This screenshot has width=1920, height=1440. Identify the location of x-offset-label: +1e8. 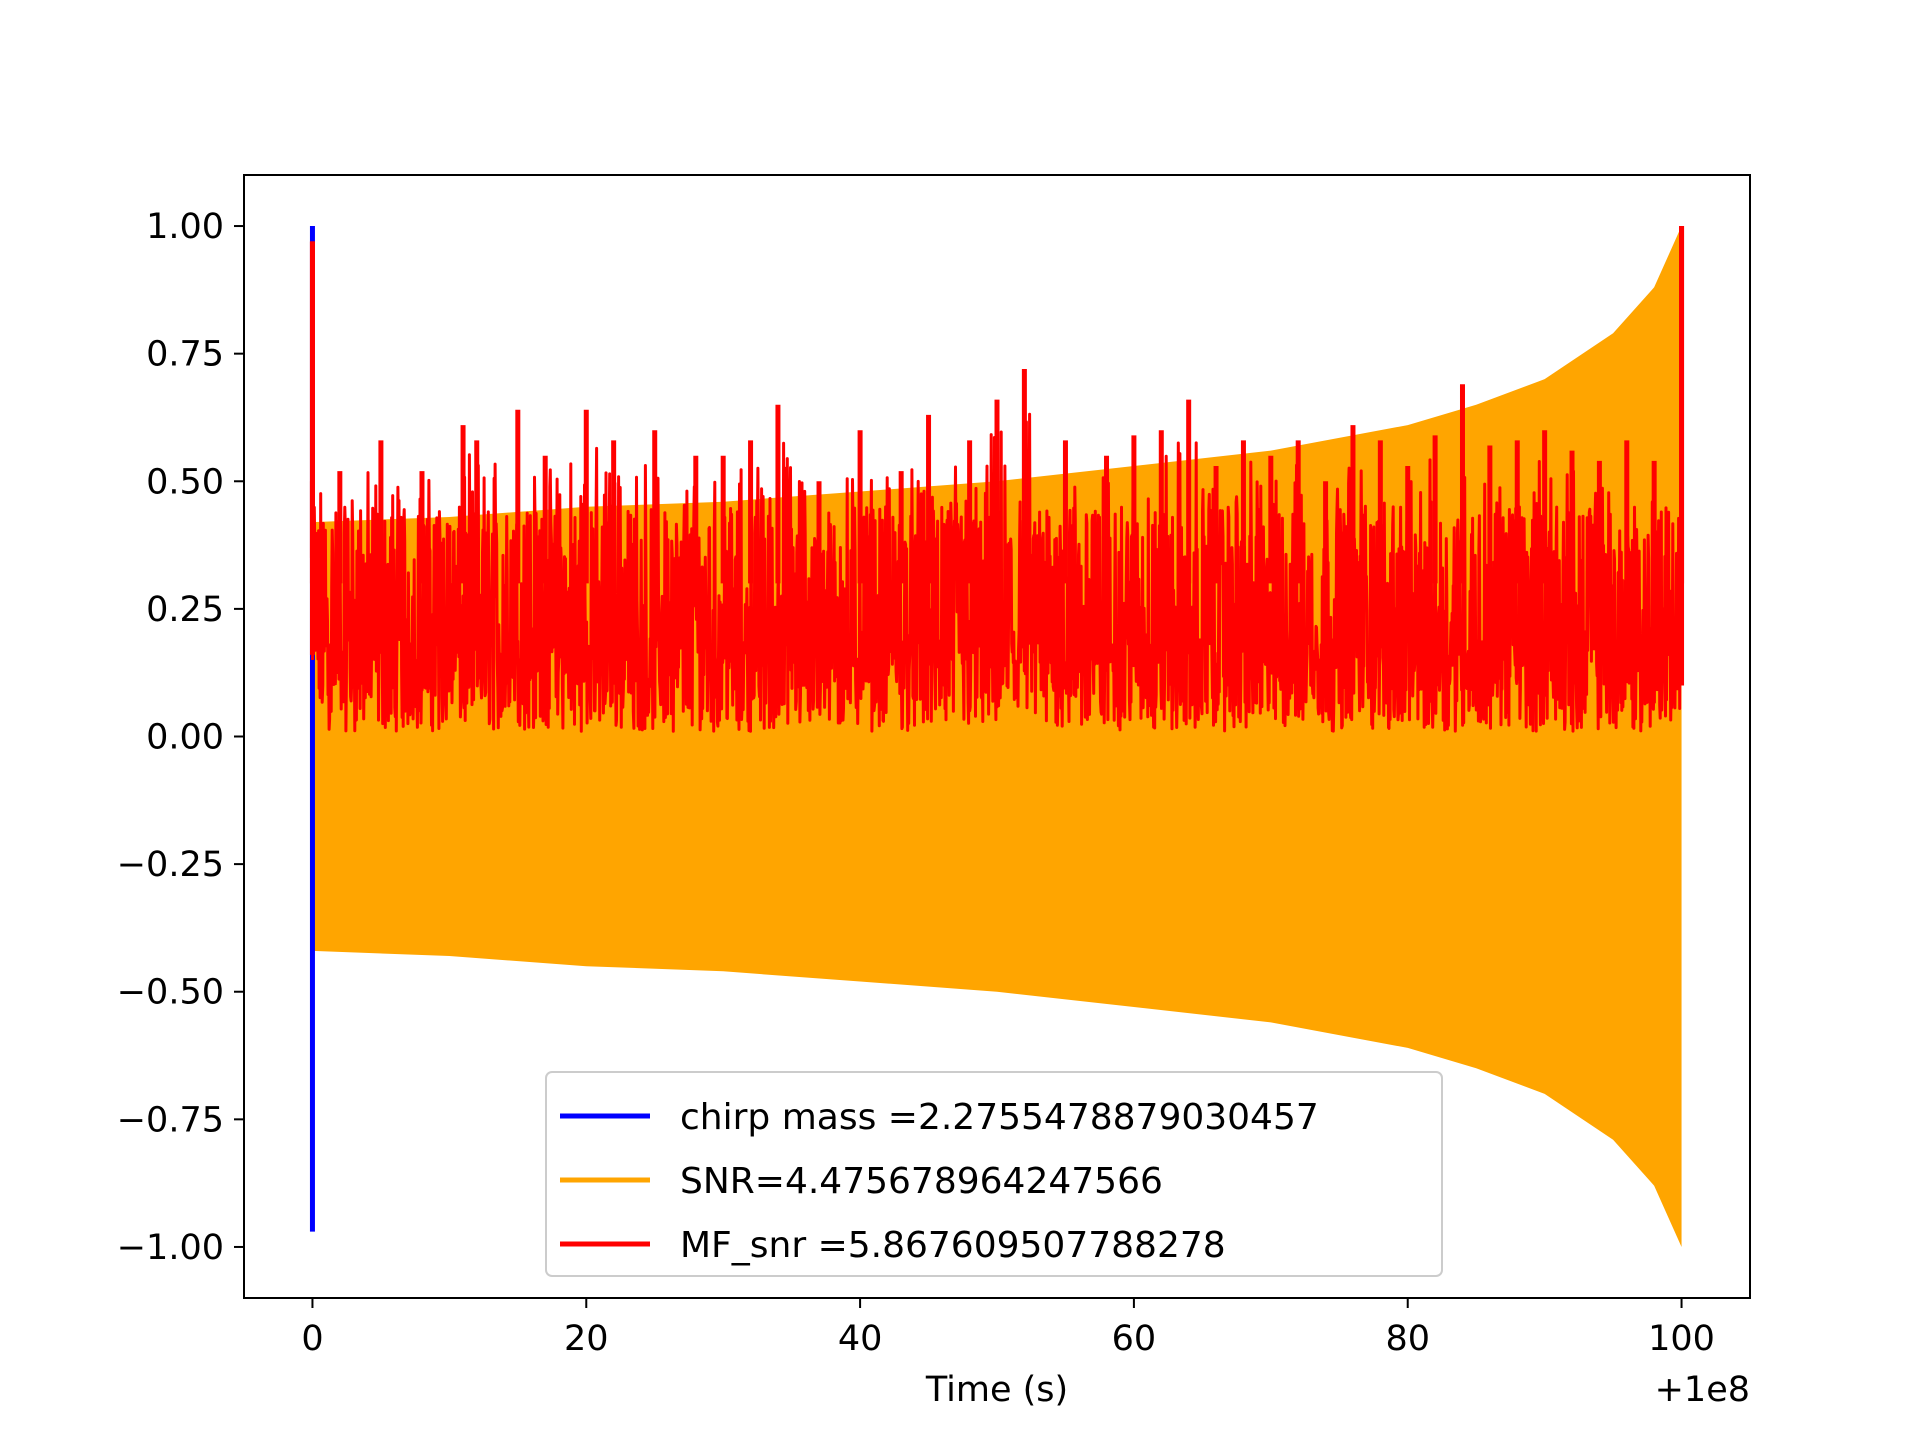
(1702, 1390).